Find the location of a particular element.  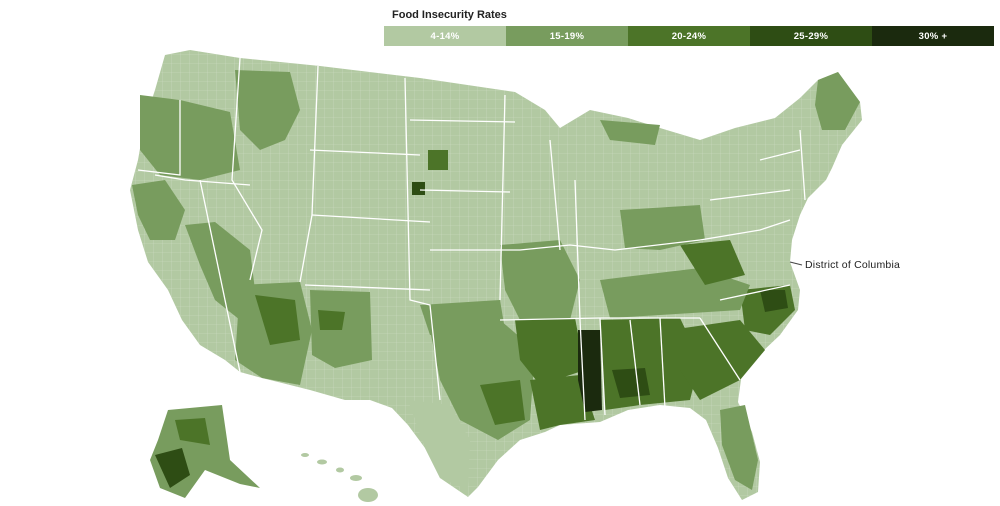

region-arkansas is located at coordinates (550, 351).